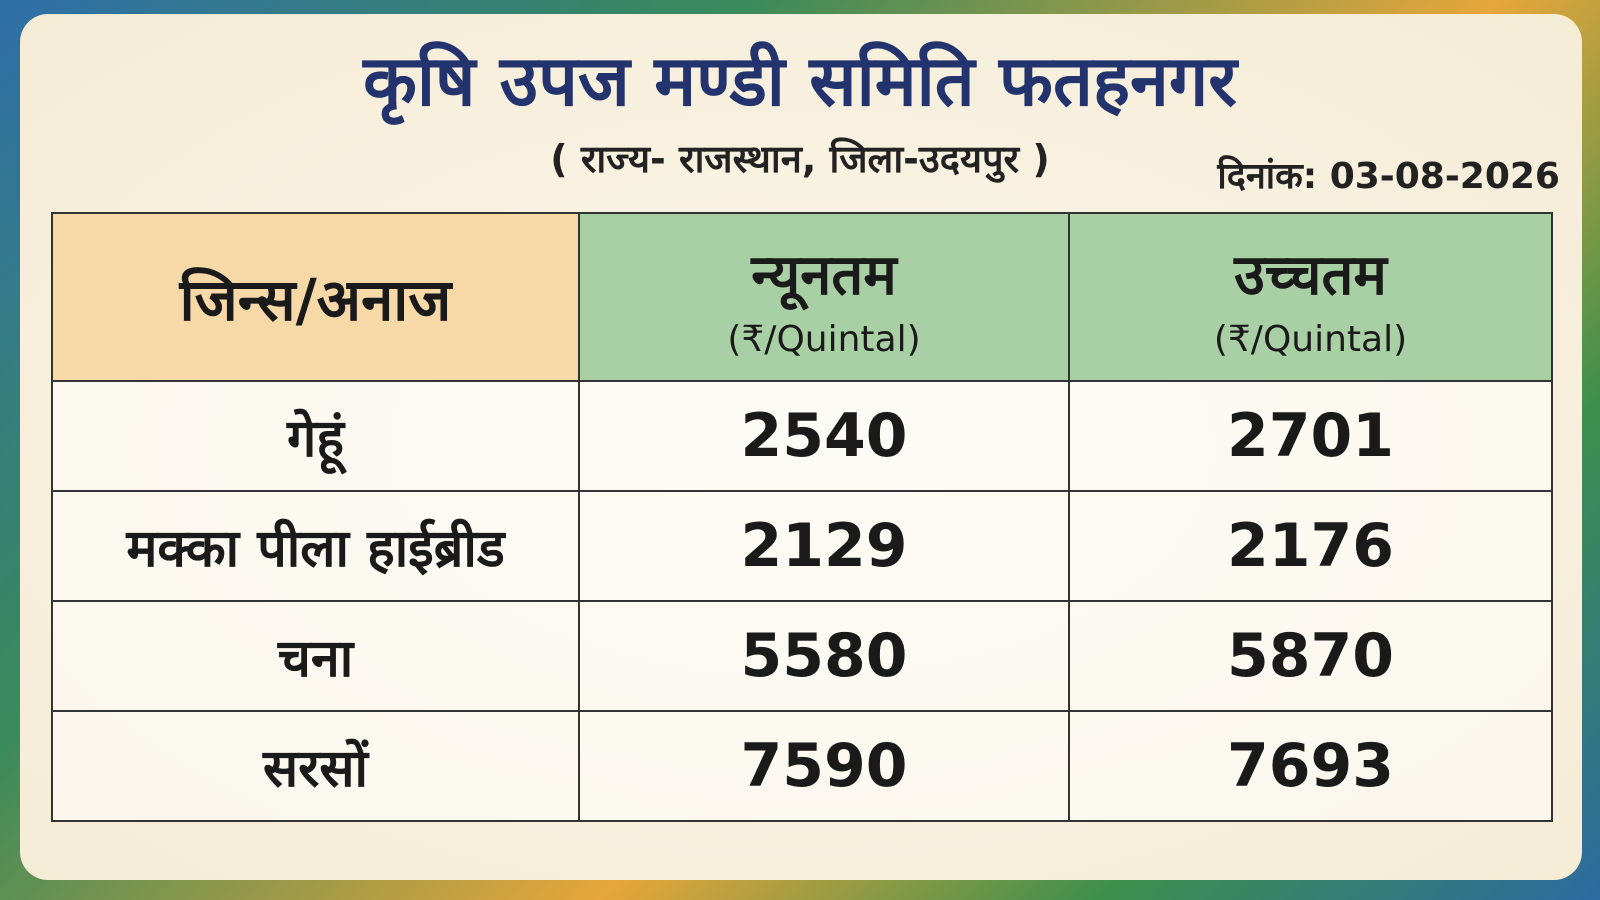 The height and width of the screenshot is (900, 1600). I want to click on title: कृषि उपज मण्डी समिति फतहनगर, so click(800, 81).